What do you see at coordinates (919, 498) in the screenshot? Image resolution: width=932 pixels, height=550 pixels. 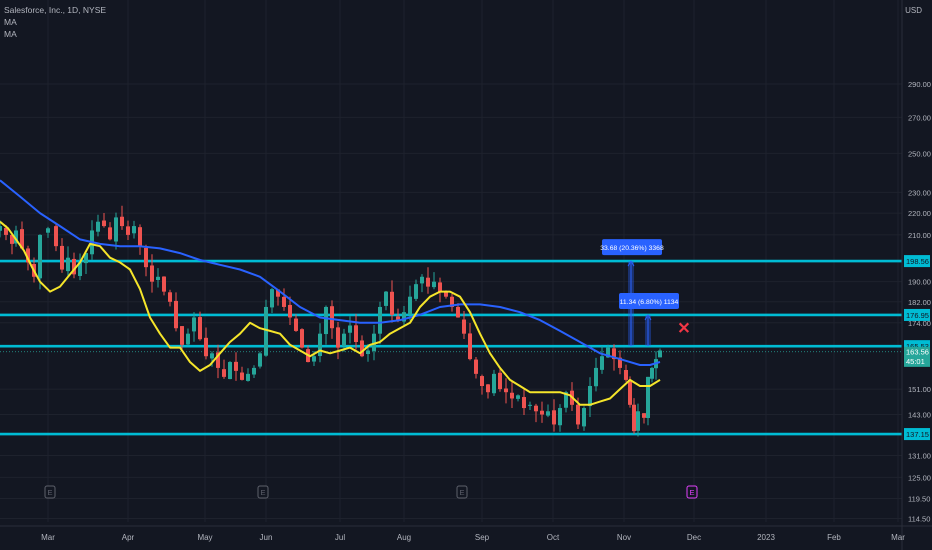 I see `y-tick-label: 119.50` at bounding box center [919, 498].